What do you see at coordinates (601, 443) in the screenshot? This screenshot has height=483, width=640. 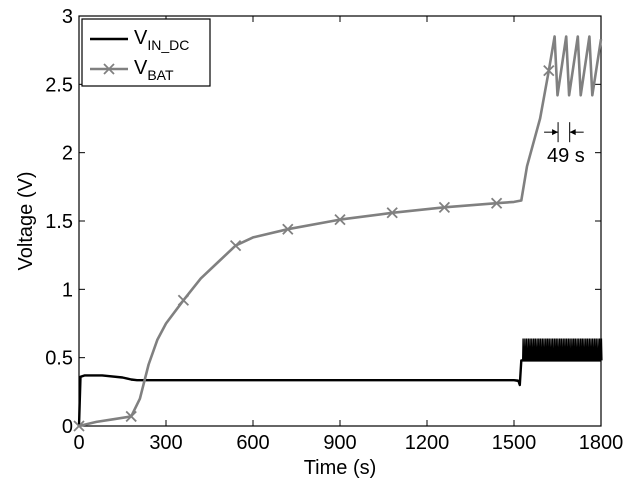 I see `x-tick-label: 1800` at bounding box center [601, 443].